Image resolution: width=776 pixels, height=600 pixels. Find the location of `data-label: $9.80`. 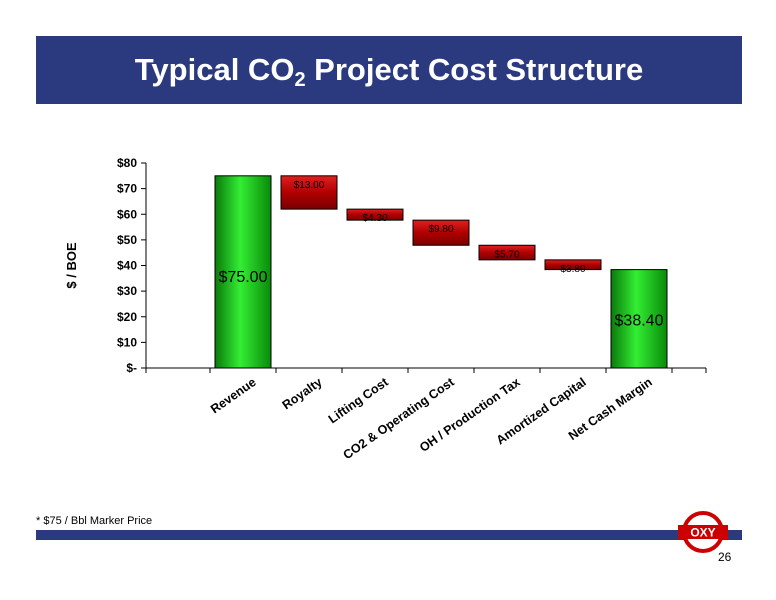

data-label: $9.80 is located at coordinates (440, 229).